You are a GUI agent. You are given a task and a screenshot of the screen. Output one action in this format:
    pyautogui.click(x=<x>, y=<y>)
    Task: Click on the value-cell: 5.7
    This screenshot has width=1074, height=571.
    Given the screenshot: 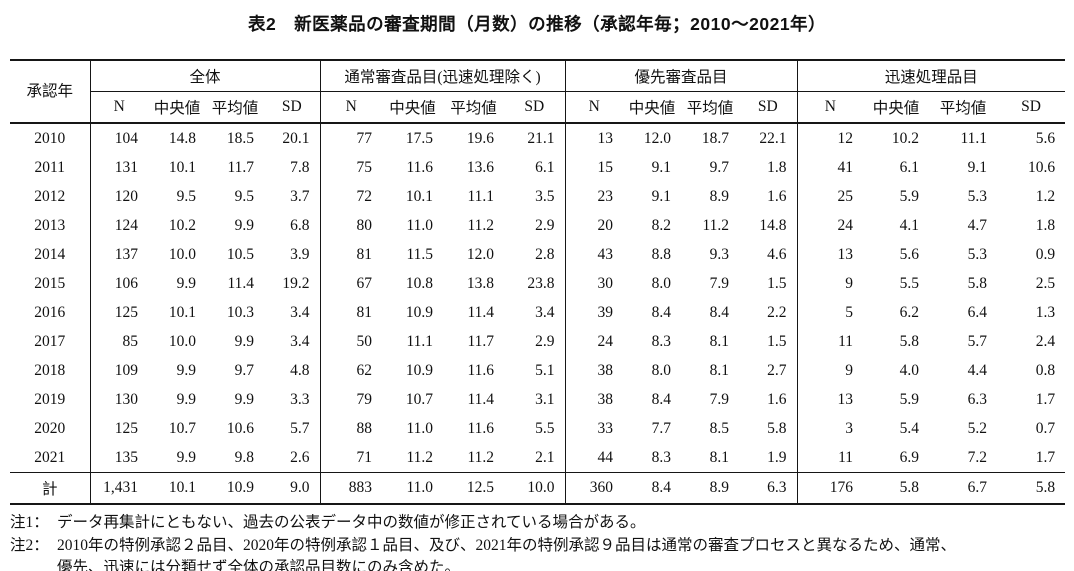 What is the action you would take?
    pyautogui.click(x=300, y=428)
    